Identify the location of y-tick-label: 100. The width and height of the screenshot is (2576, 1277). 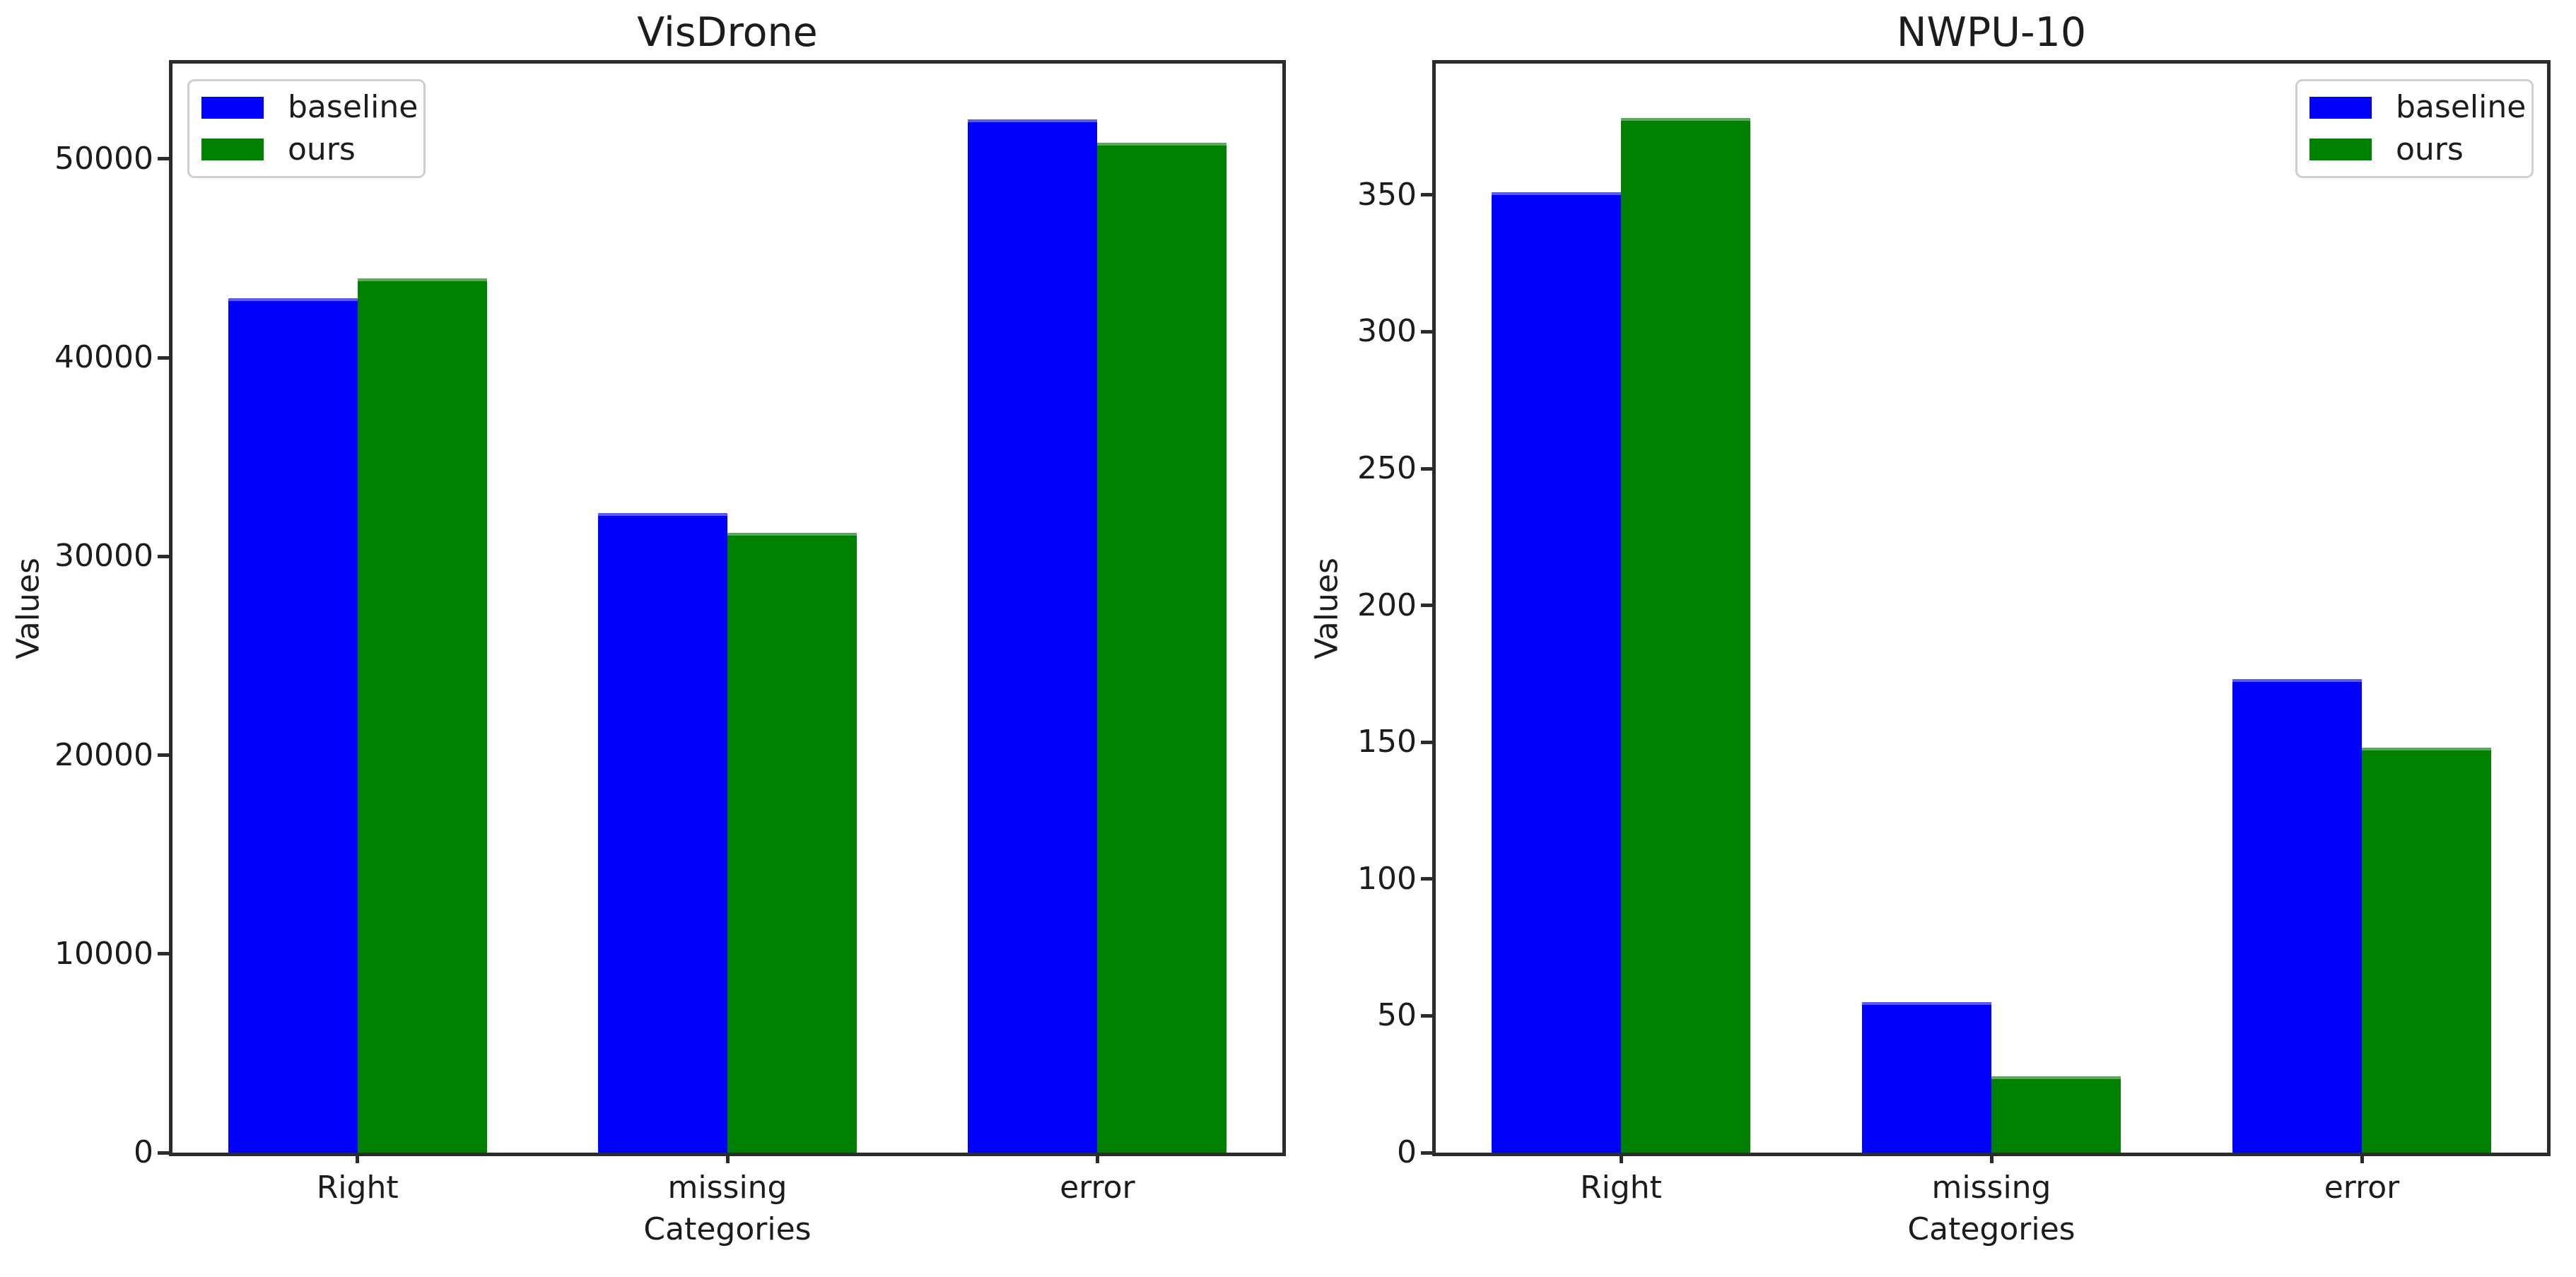
(1387, 879).